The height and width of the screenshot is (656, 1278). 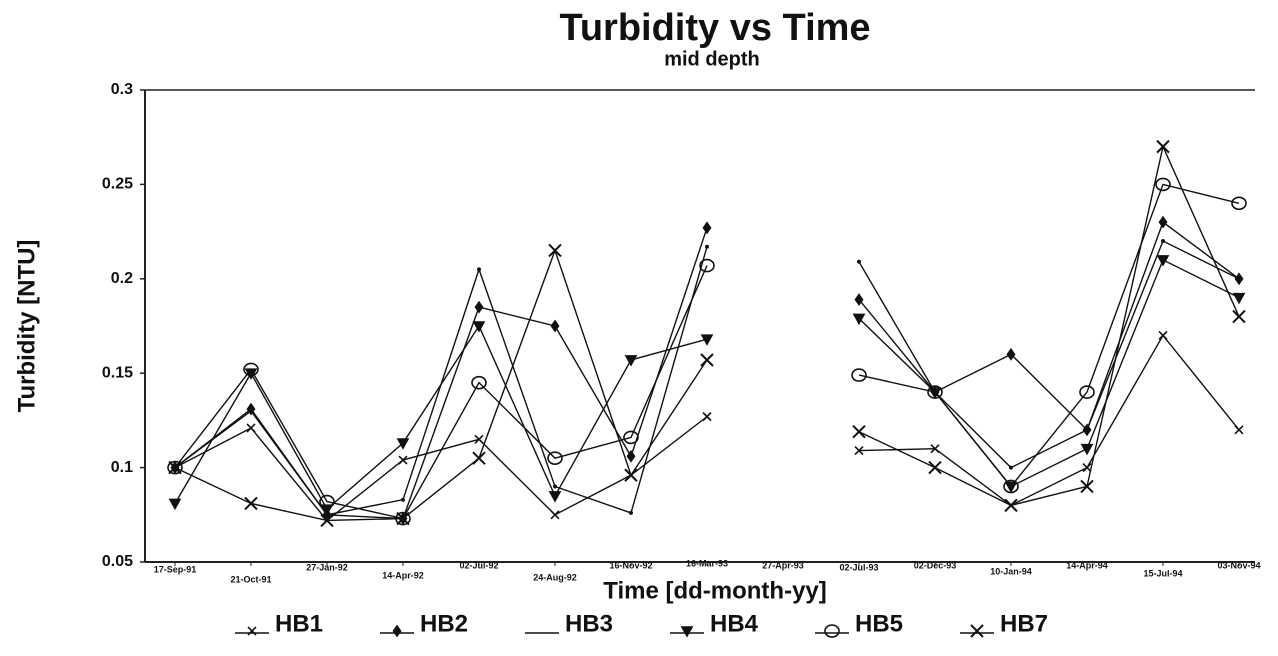 I want to click on x-tick-label: 21-Oct-91, so click(x=250, y=579).